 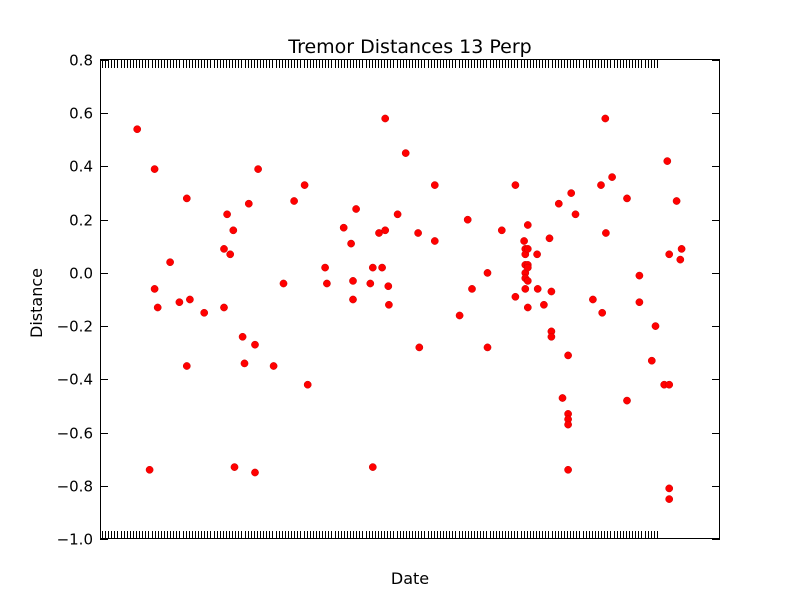 I want to click on y-tick-label: −0.2, so click(x=75, y=327).